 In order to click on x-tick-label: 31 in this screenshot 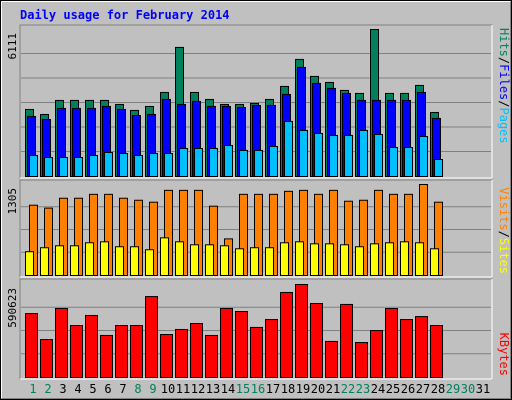, I will do `click(483, 389)`.